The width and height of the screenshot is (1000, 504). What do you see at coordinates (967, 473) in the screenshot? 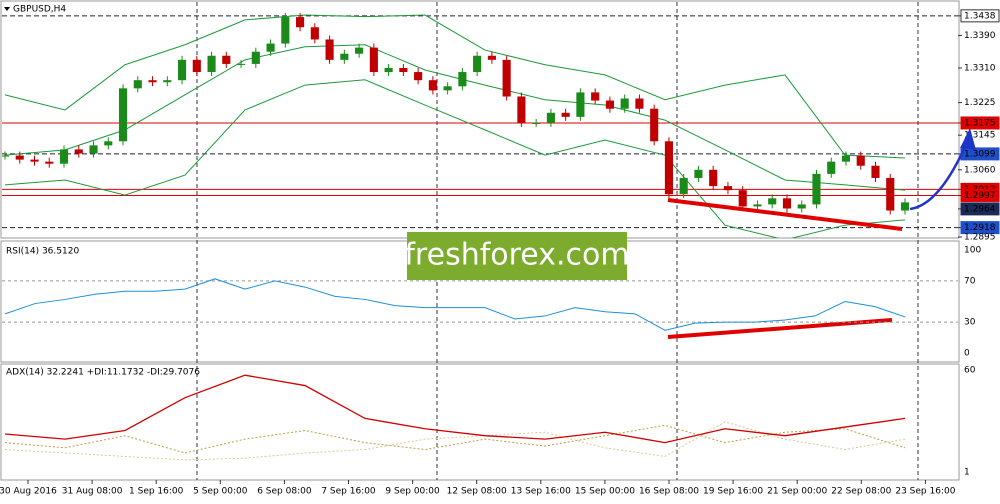
I see `adx-tick-label: 1` at bounding box center [967, 473].